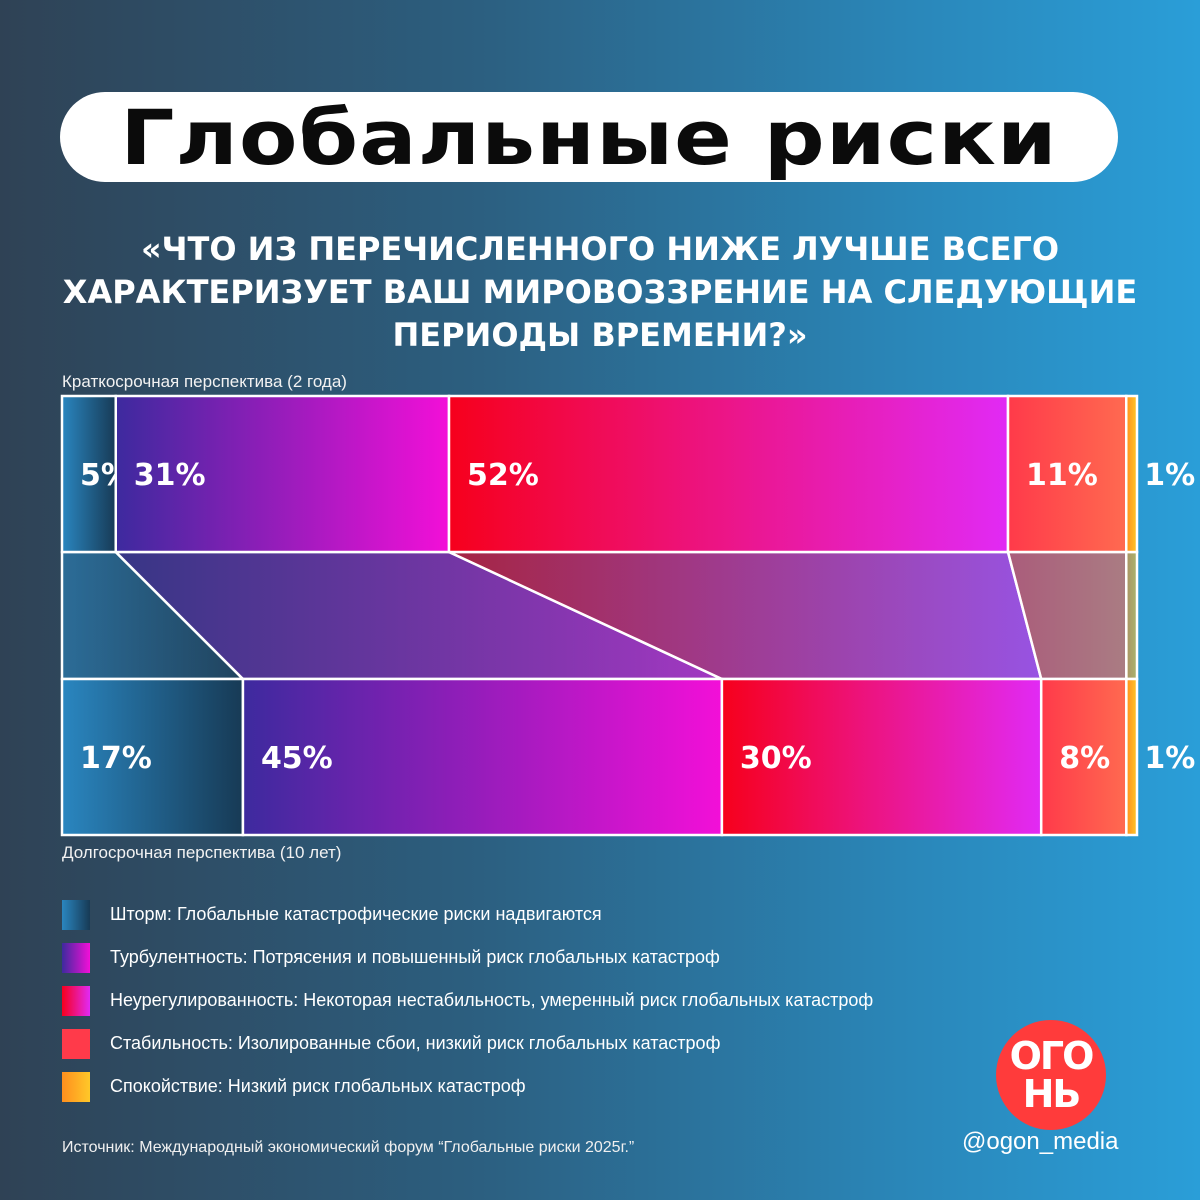 Image resolution: width=1200 pixels, height=1200 pixels. What do you see at coordinates (297, 758) in the screenshot?
I see `data-label: 45%` at bounding box center [297, 758].